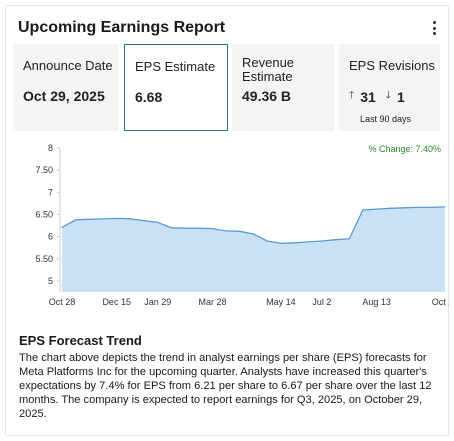 The width and height of the screenshot is (454, 441). I want to click on x-tick-label: Jan 29, so click(157, 302).